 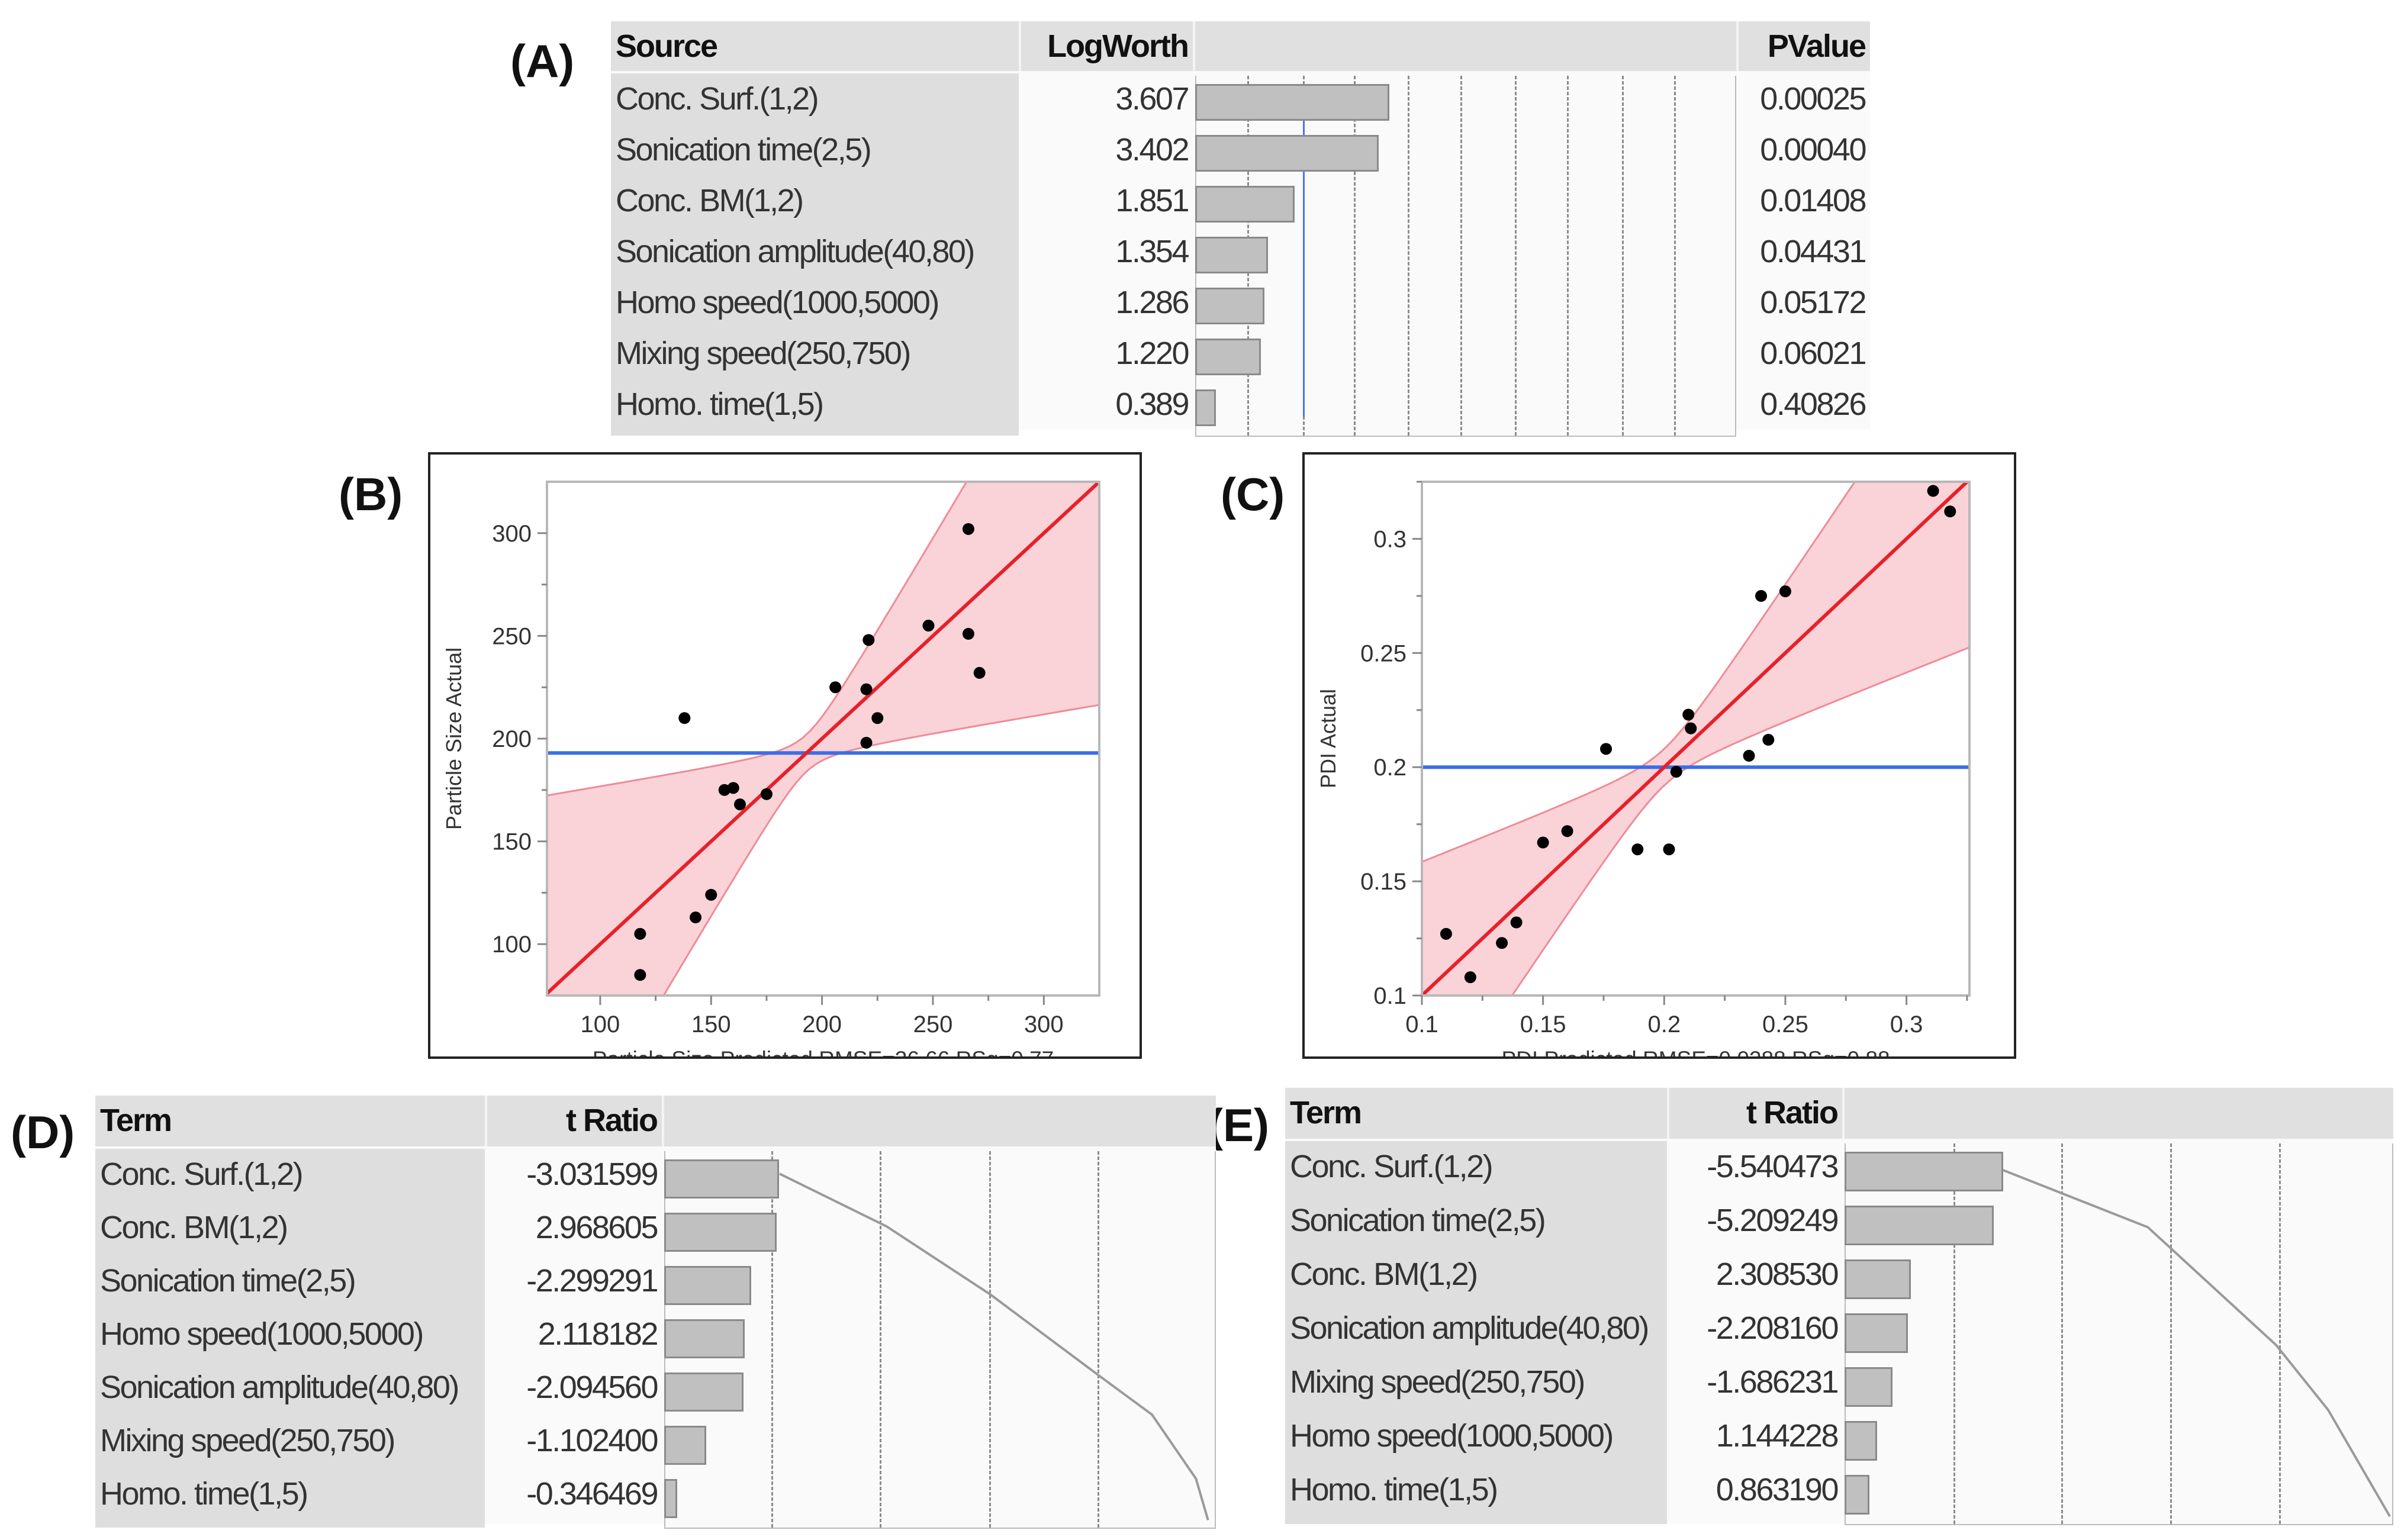 What do you see at coordinates (777, 302) in the screenshot?
I see `row-label: Homo speed(1000,5000)` at bounding box center [777, 302].